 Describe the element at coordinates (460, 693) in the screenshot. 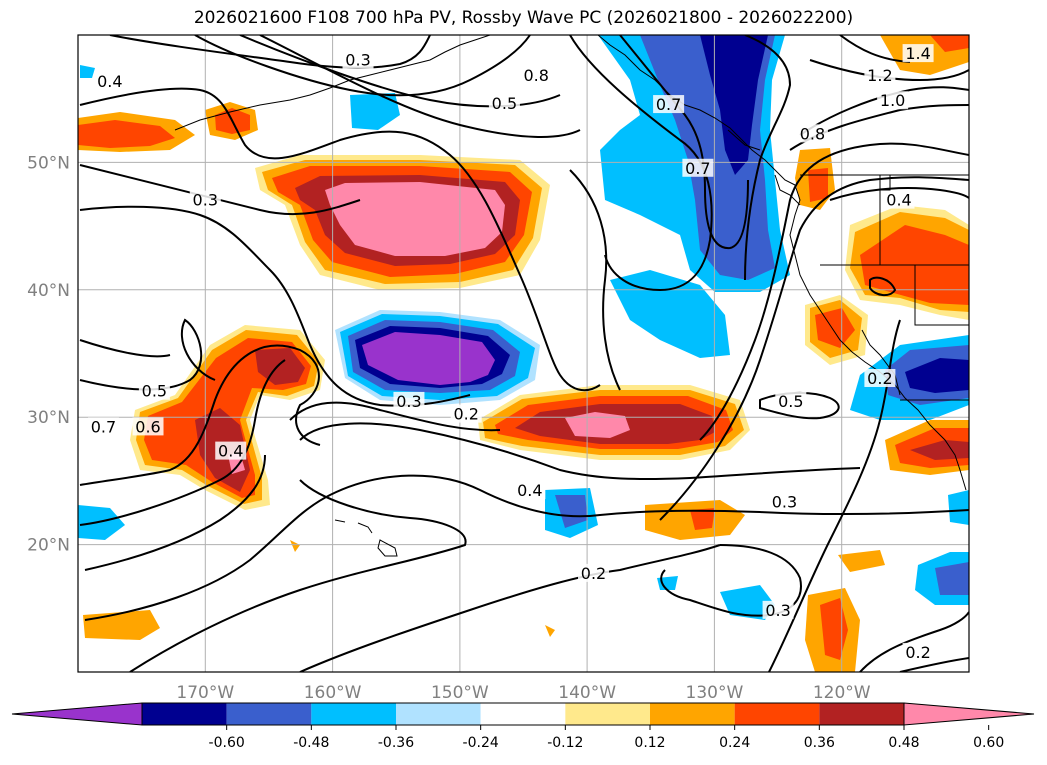

I see `lon-tick-label: 150°W` at that location.